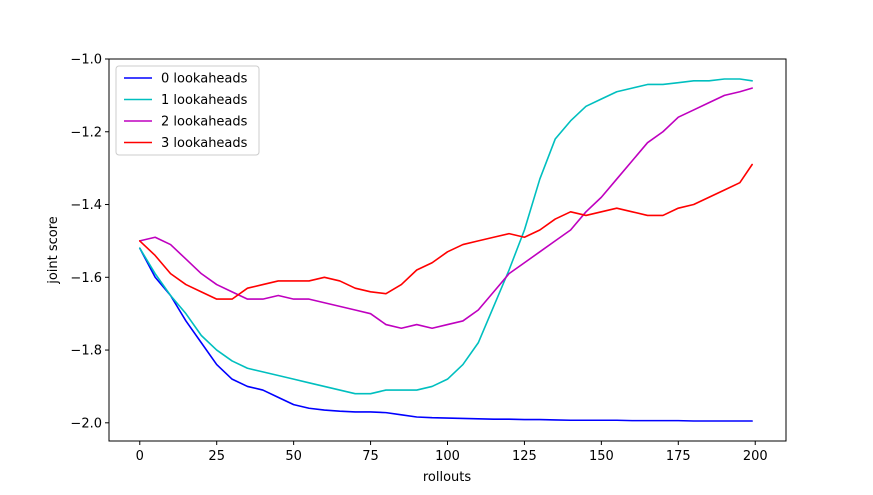  I want to click on x-axis-ticks: 0 25 50 75 100 125 150 175 200, so click(452, 452).